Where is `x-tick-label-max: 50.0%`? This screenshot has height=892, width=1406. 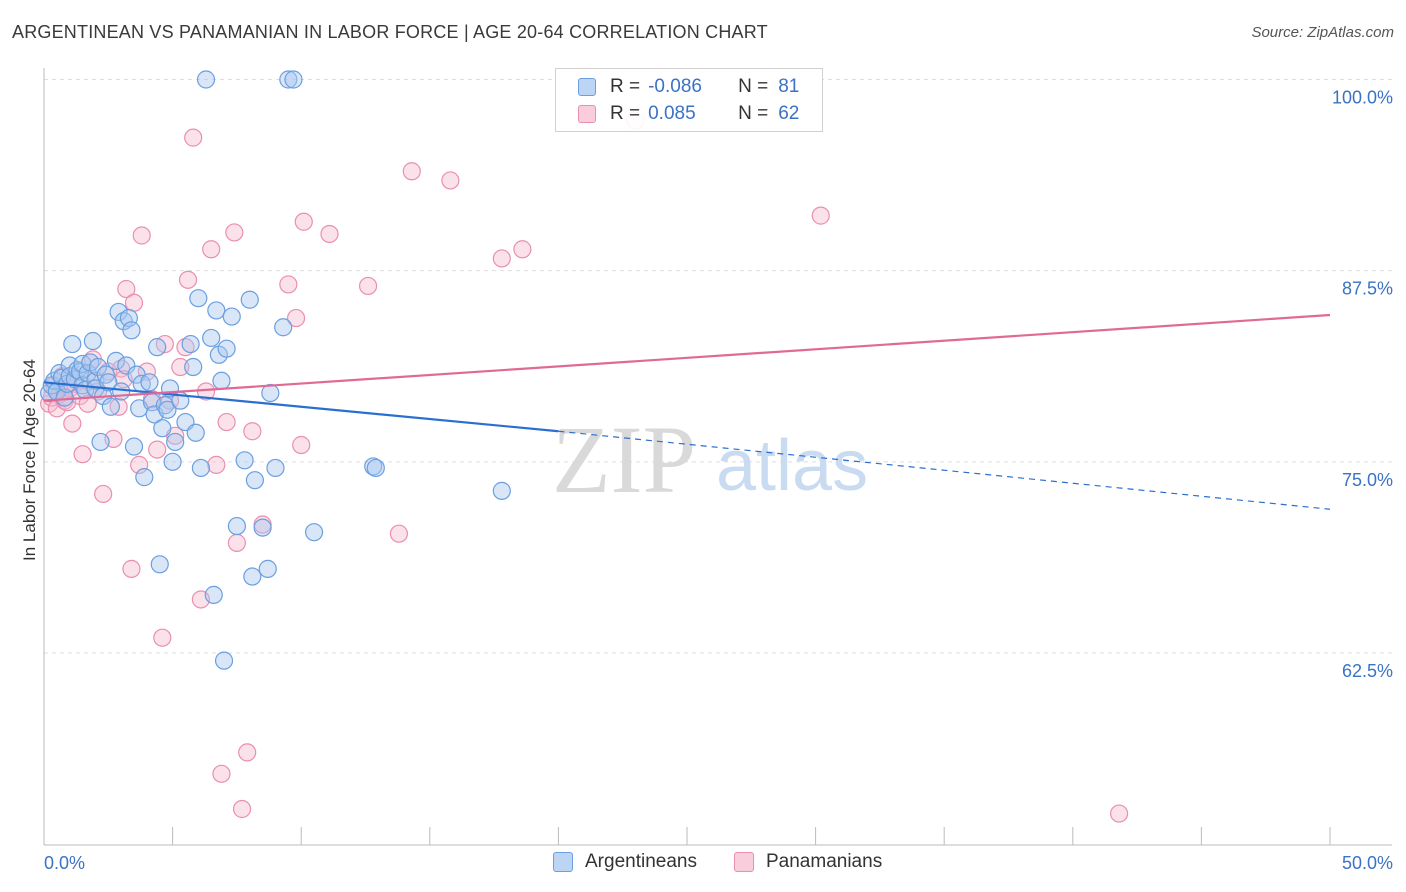 x-tick-label-max: 50.0% is located at coordinates (1367, 863).